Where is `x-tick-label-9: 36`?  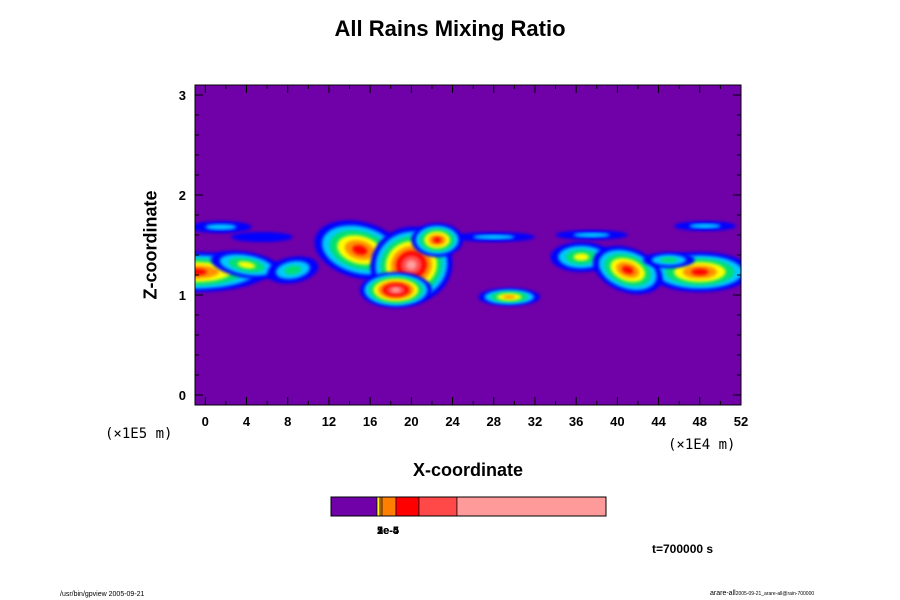 x-tick-label-9: 36 is located at coordinates (576, 421).